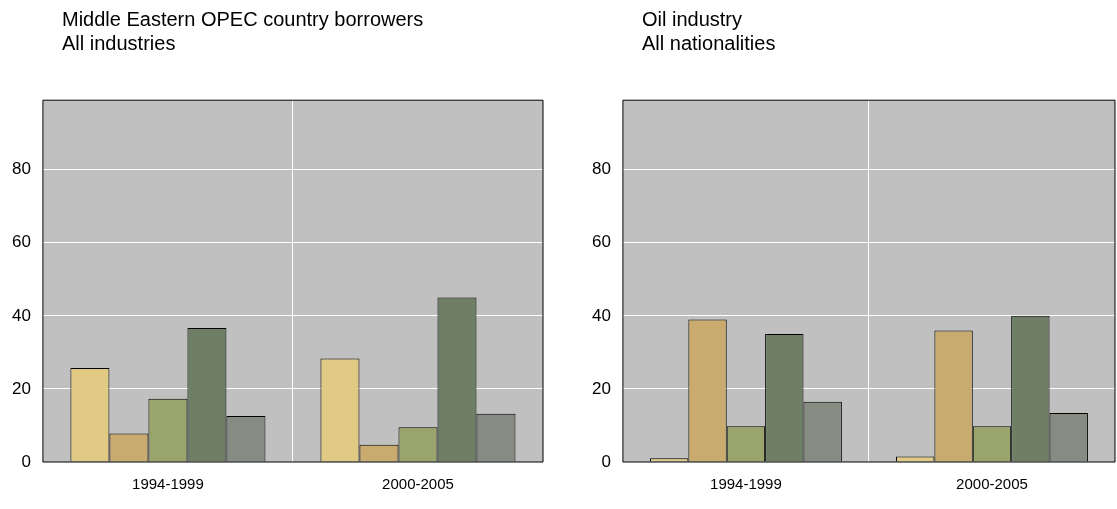 This screenshot has height=509, width=1117. I want to click on chart-subtitle: All nationalities, so click(709, 43).